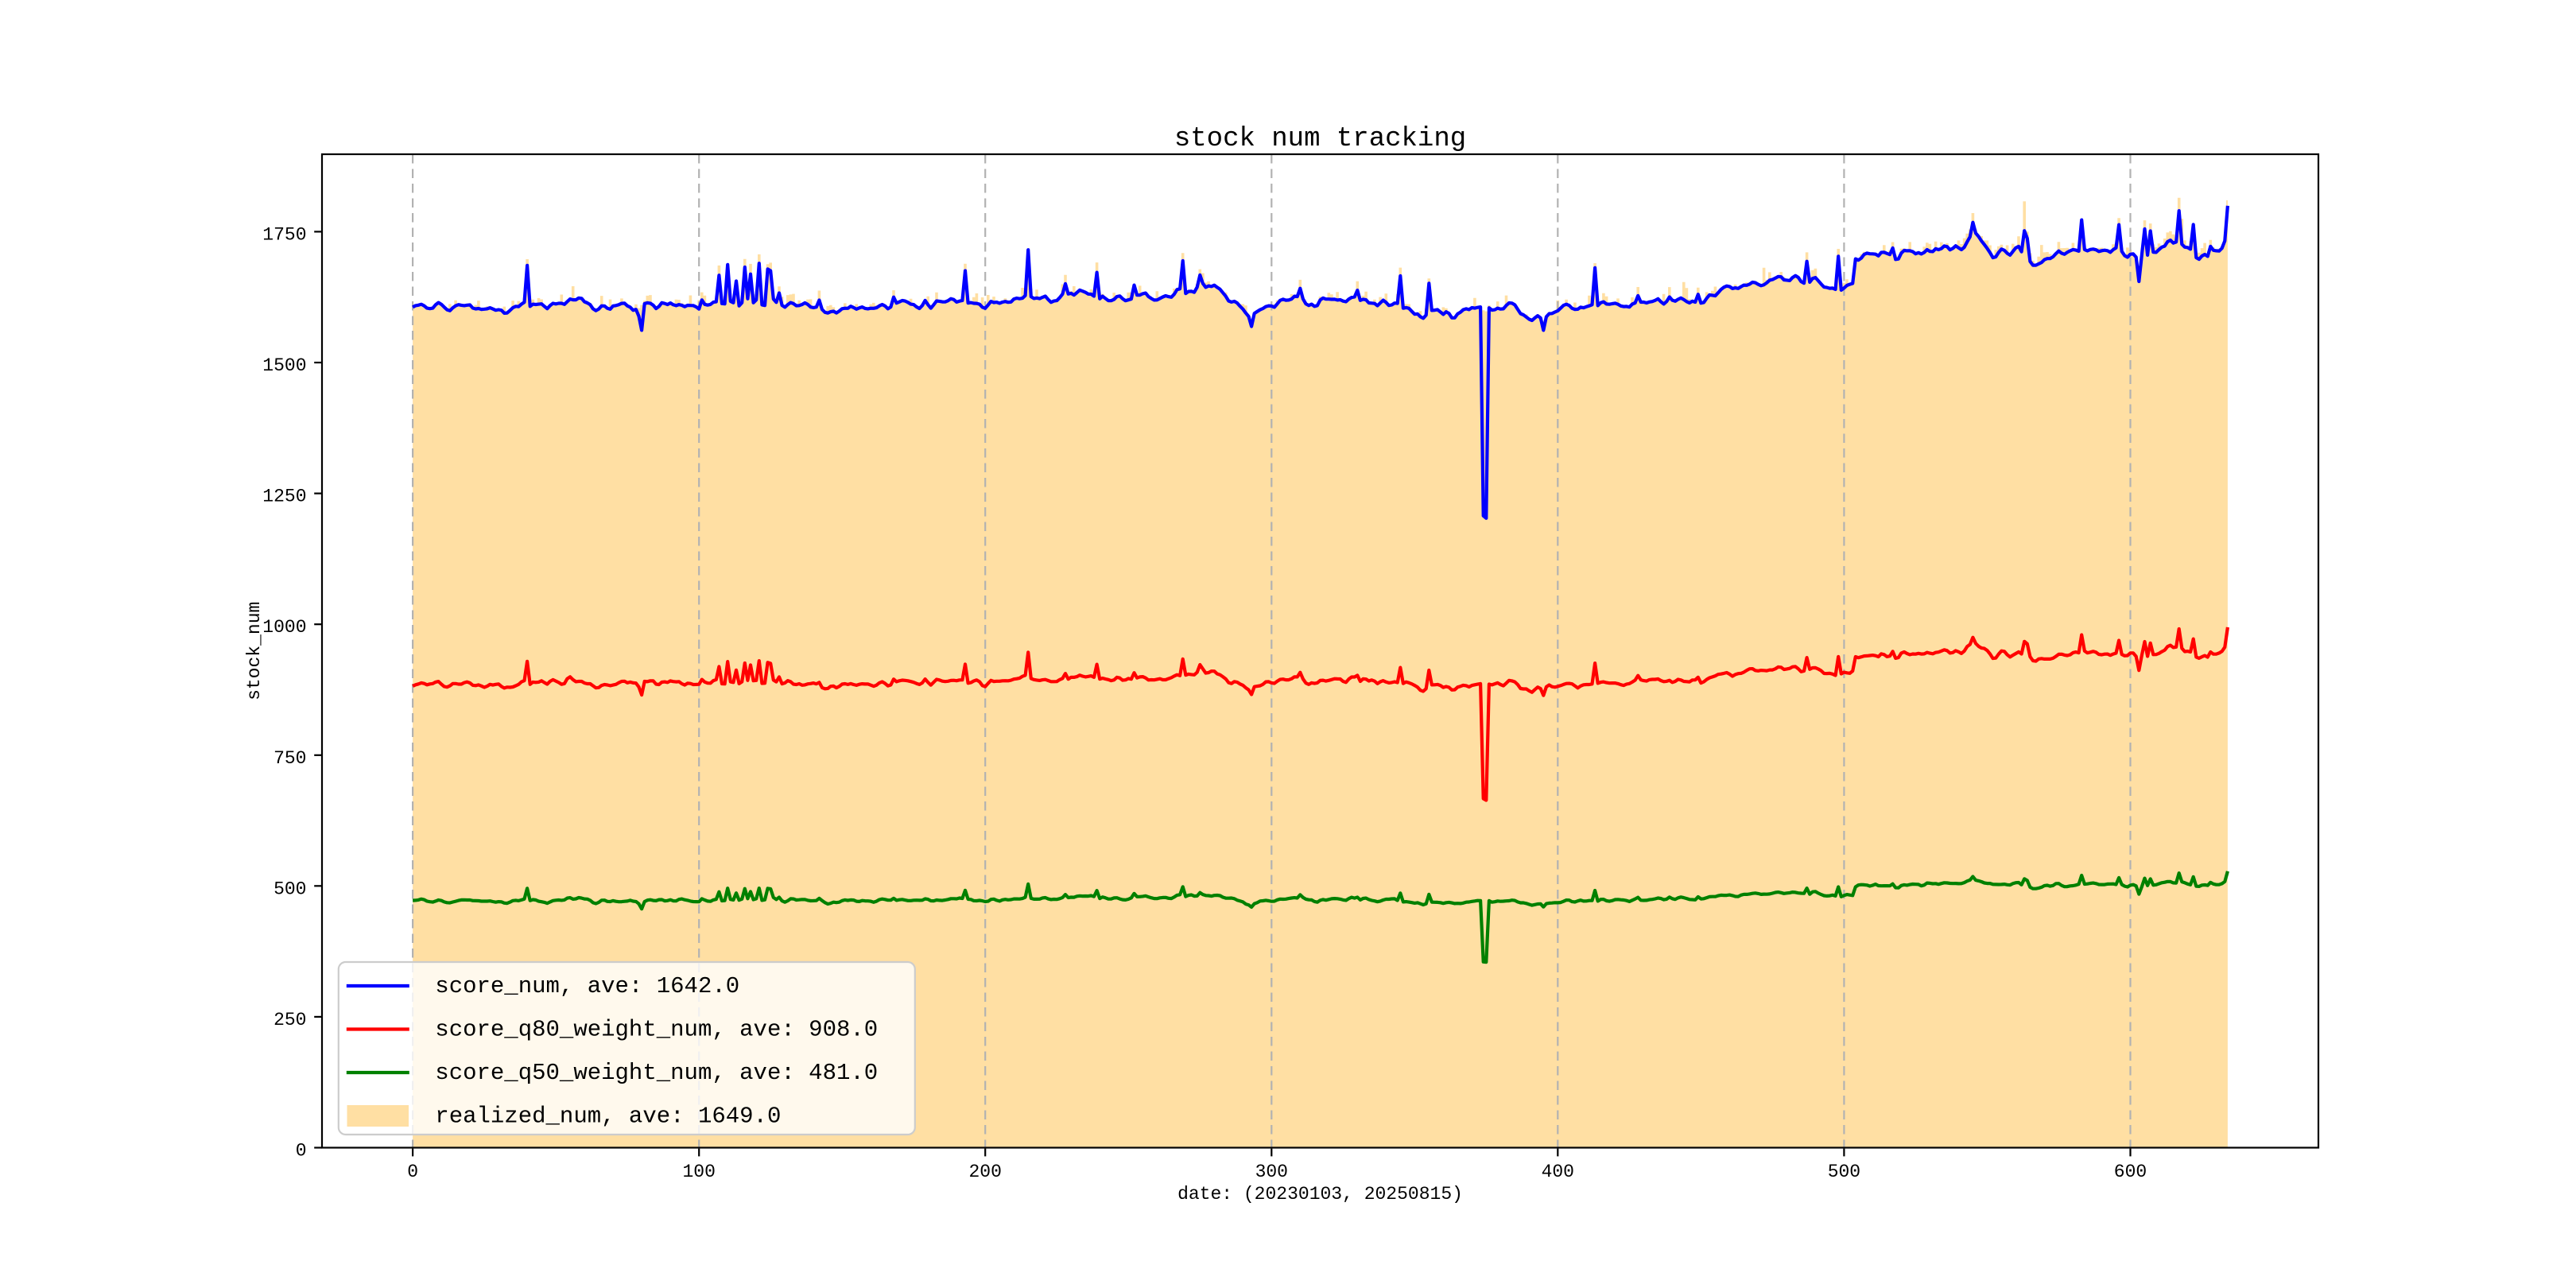 Image resolution: width=2576 pixels, height=1288 pixels. I want to click on svg-text:score_q50_weight_num, ave: 481: score_q50_weight_num, ave: 481.0, so click(656, 1073).